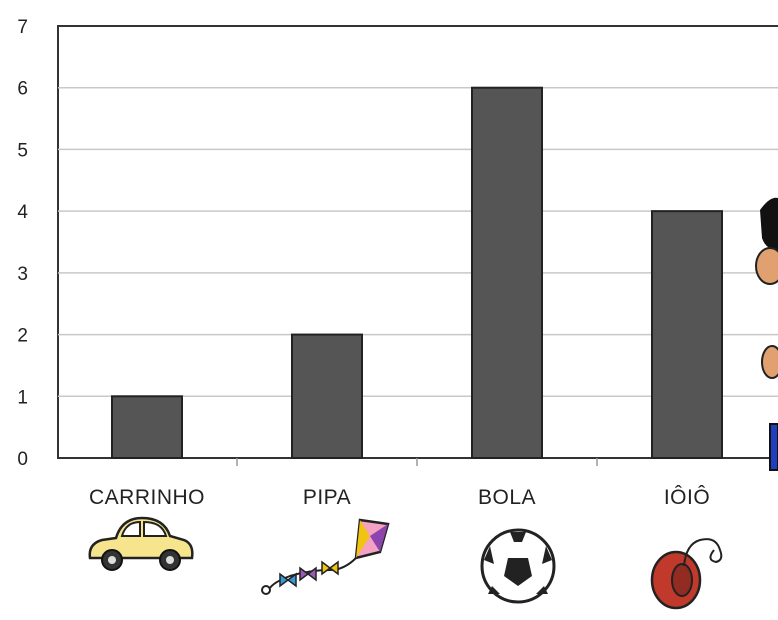 This screenshot has height=620, width=778. Describe the element at coordinates (22, 274) in the screenshot. I see `y-tick-label: 3` at that location.